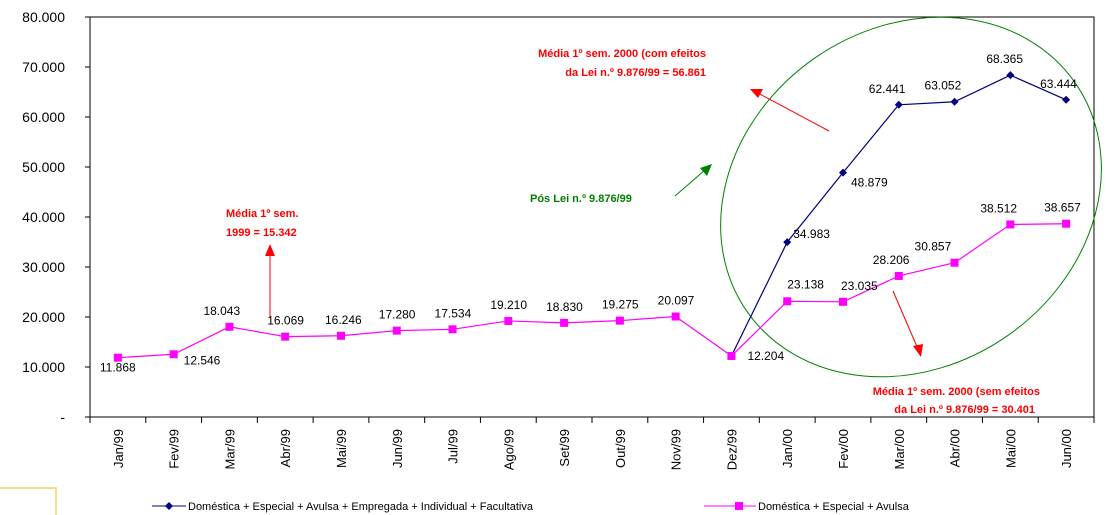  I want to click on legend-label-series-2: Doméstica + Especial + Avulsa, so click(834, 507).